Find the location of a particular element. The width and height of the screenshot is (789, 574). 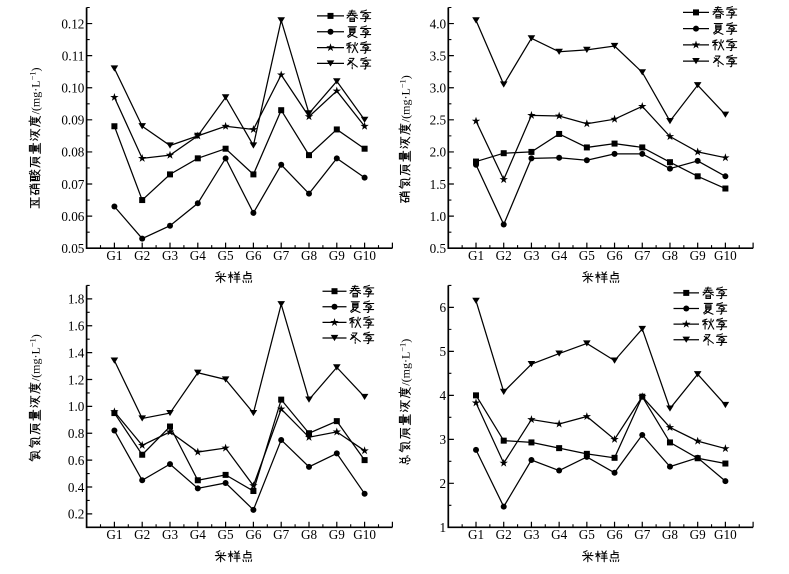

svg-text: 0.11 is located at coordinates (73, 55).